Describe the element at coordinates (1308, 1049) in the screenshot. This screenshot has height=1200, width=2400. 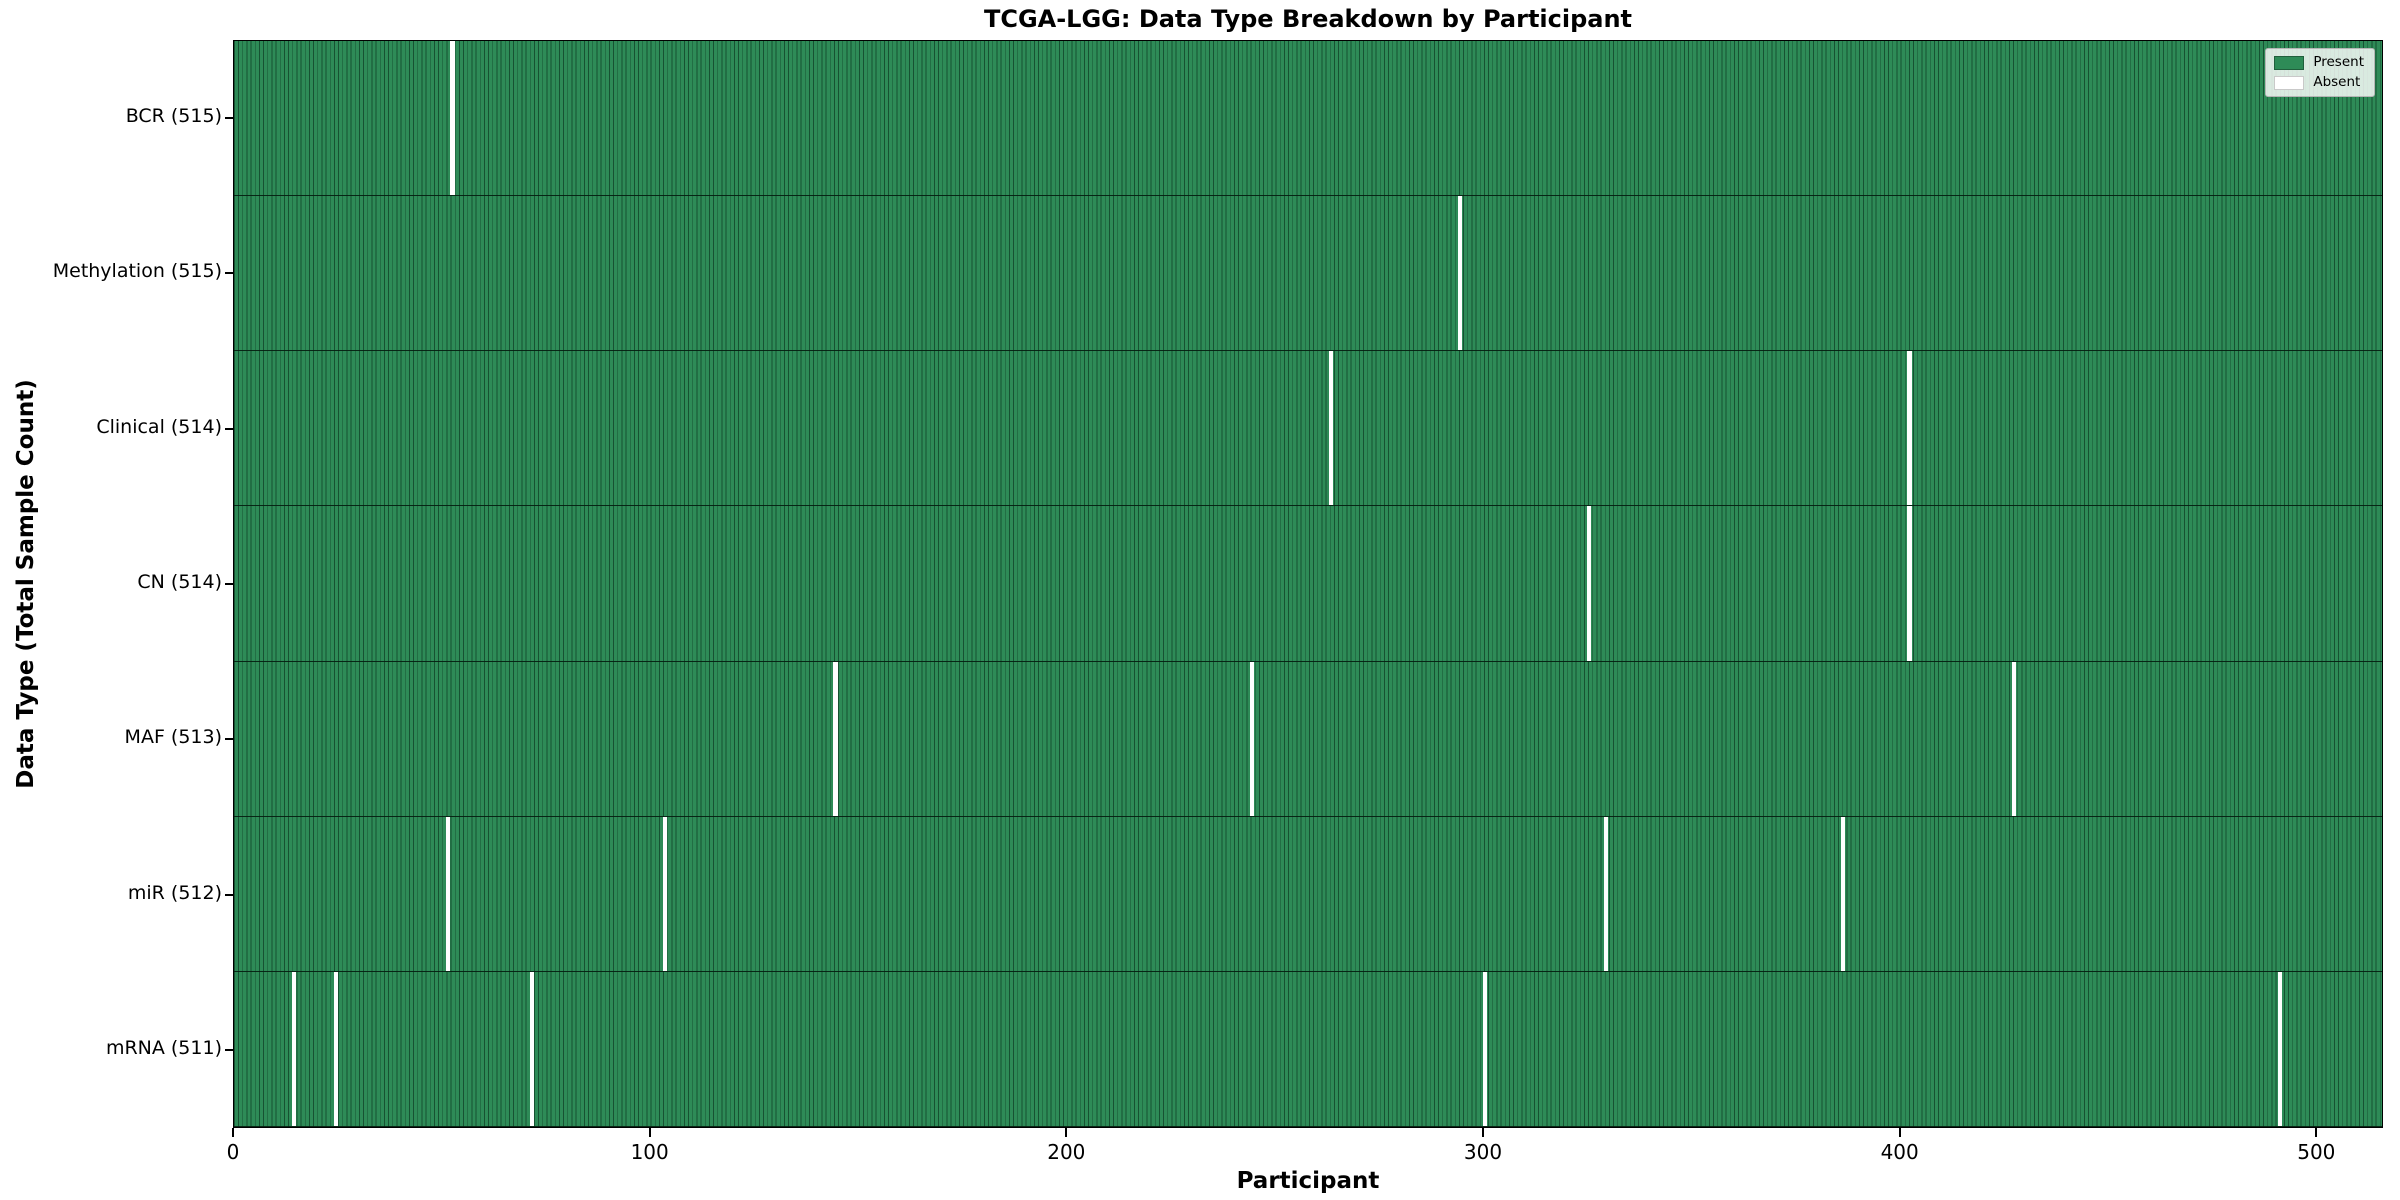
I see `heatmap-row-mRNA` at that location.